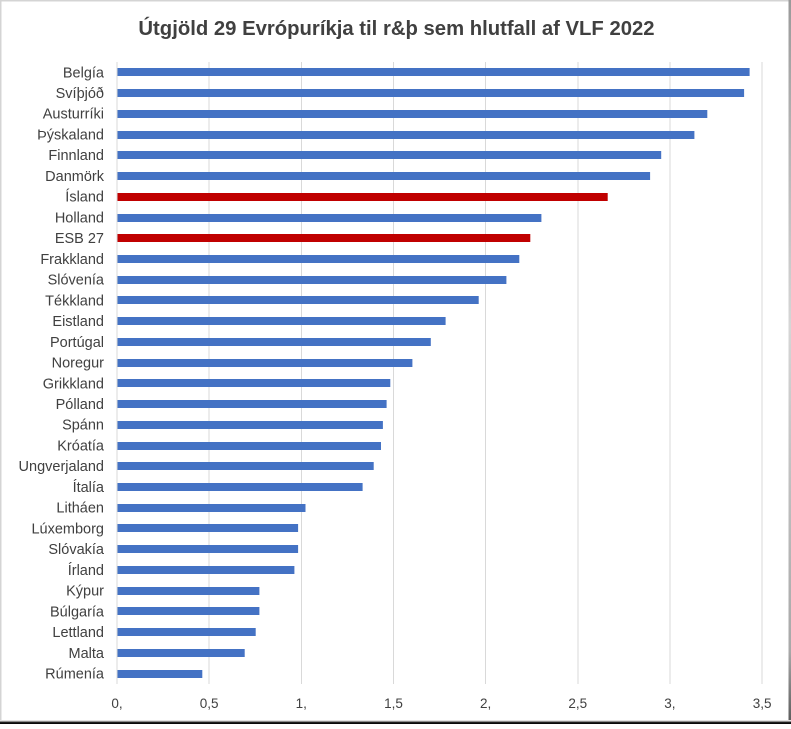  Describe the element at coordinates (77, 612) in the screenshot. I see `svg-text: Búlgaría` at that location.